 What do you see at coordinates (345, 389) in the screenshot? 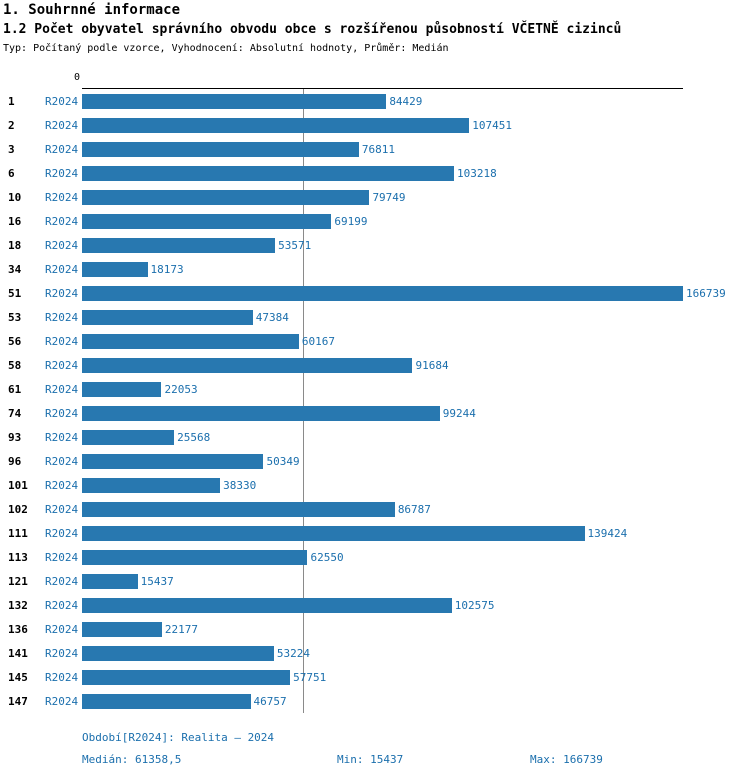
I see `bar-row: 61 R2024 22053` at bounding box center [345, 389].